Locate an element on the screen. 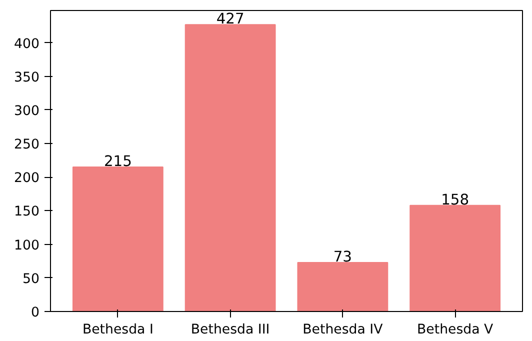 The image size is (532, 341). y-tick-label: 250 is located at coordinates (27, 145).